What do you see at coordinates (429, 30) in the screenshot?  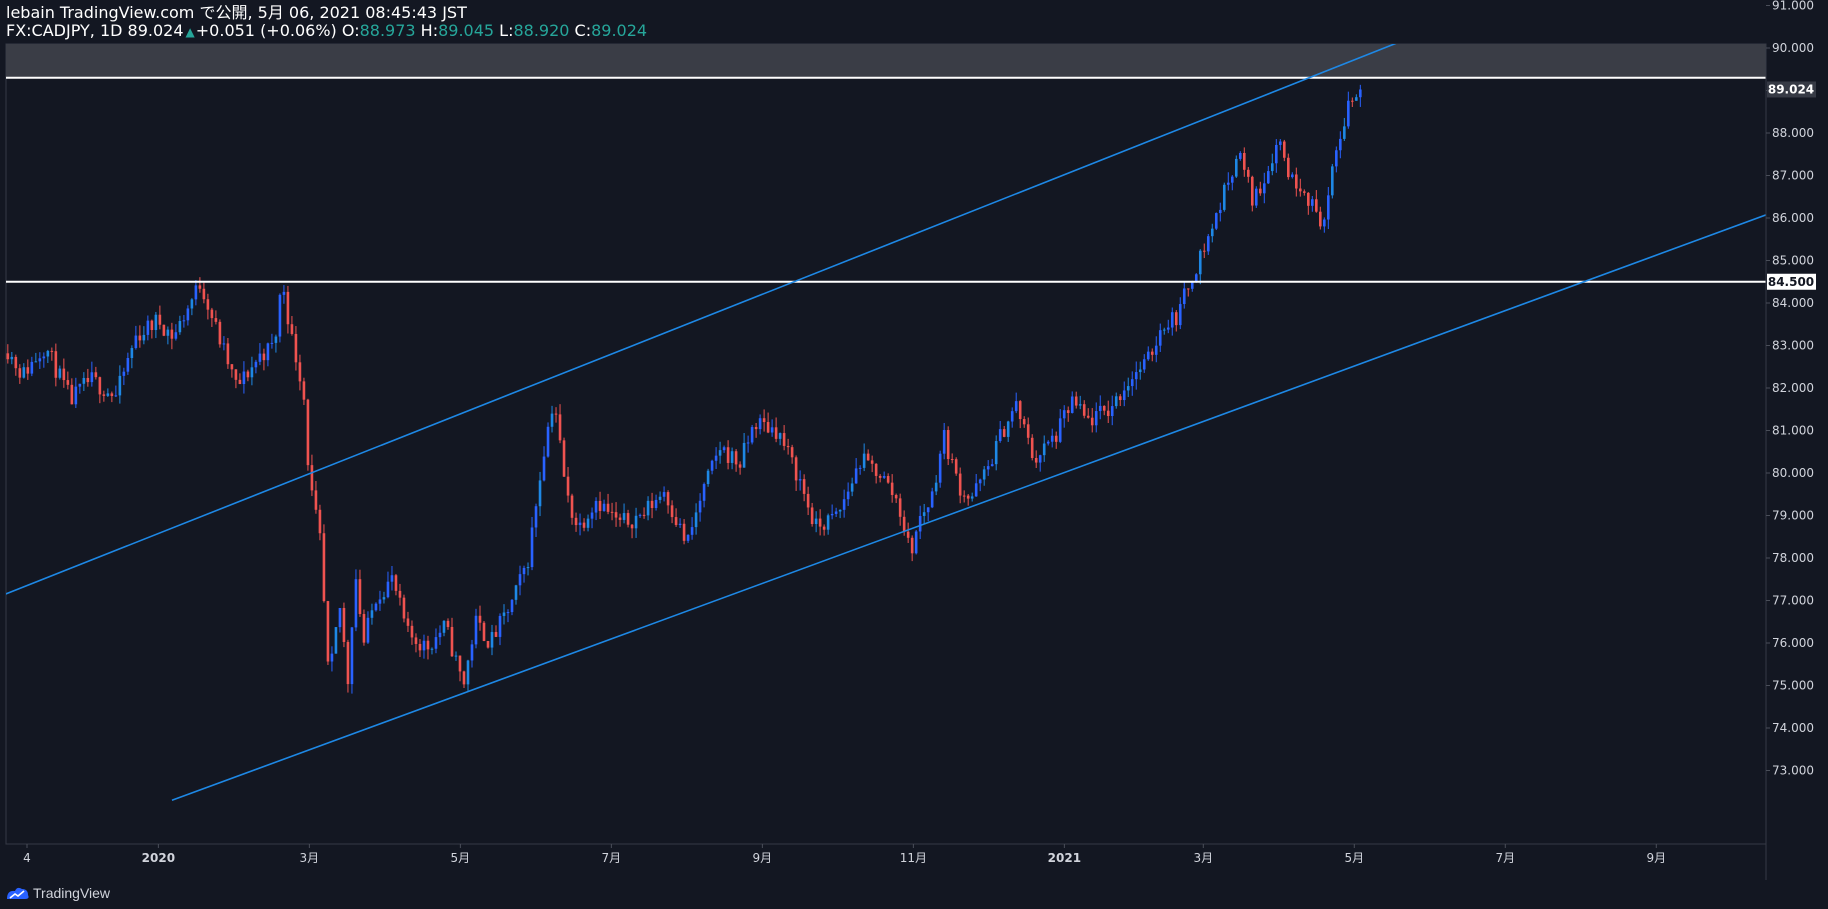 I see `high-label: H:` at bounding box center [429, 30].